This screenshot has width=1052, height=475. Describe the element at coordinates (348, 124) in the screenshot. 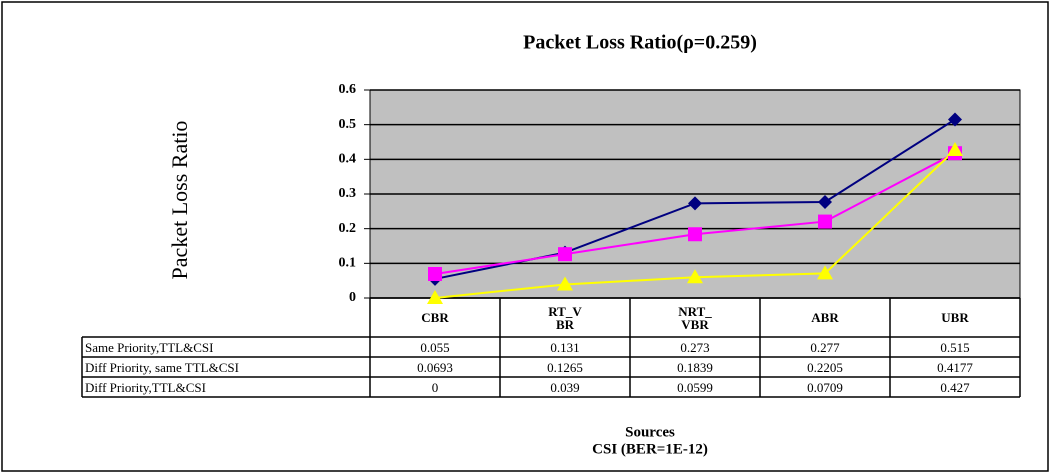

I see `y-tick-label: 0.5` at that location.